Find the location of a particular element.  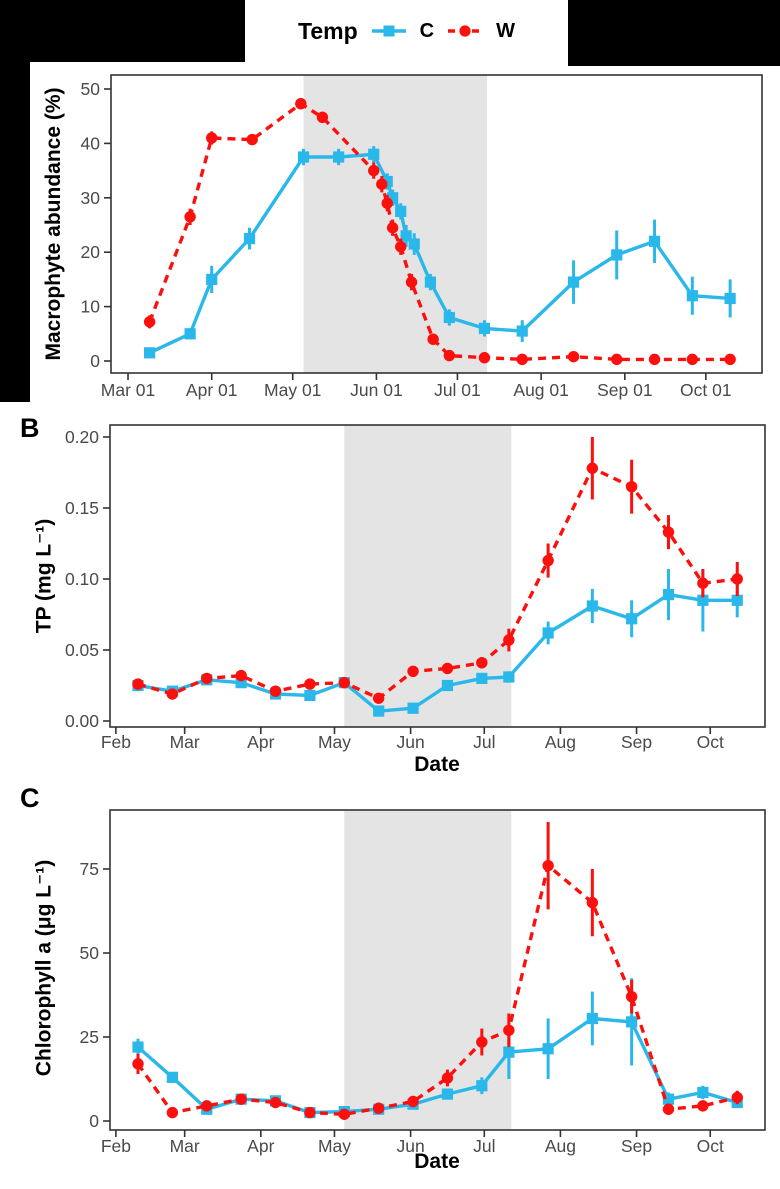

x-tick-label: Jun 01 is located at coordinates (376, 390).